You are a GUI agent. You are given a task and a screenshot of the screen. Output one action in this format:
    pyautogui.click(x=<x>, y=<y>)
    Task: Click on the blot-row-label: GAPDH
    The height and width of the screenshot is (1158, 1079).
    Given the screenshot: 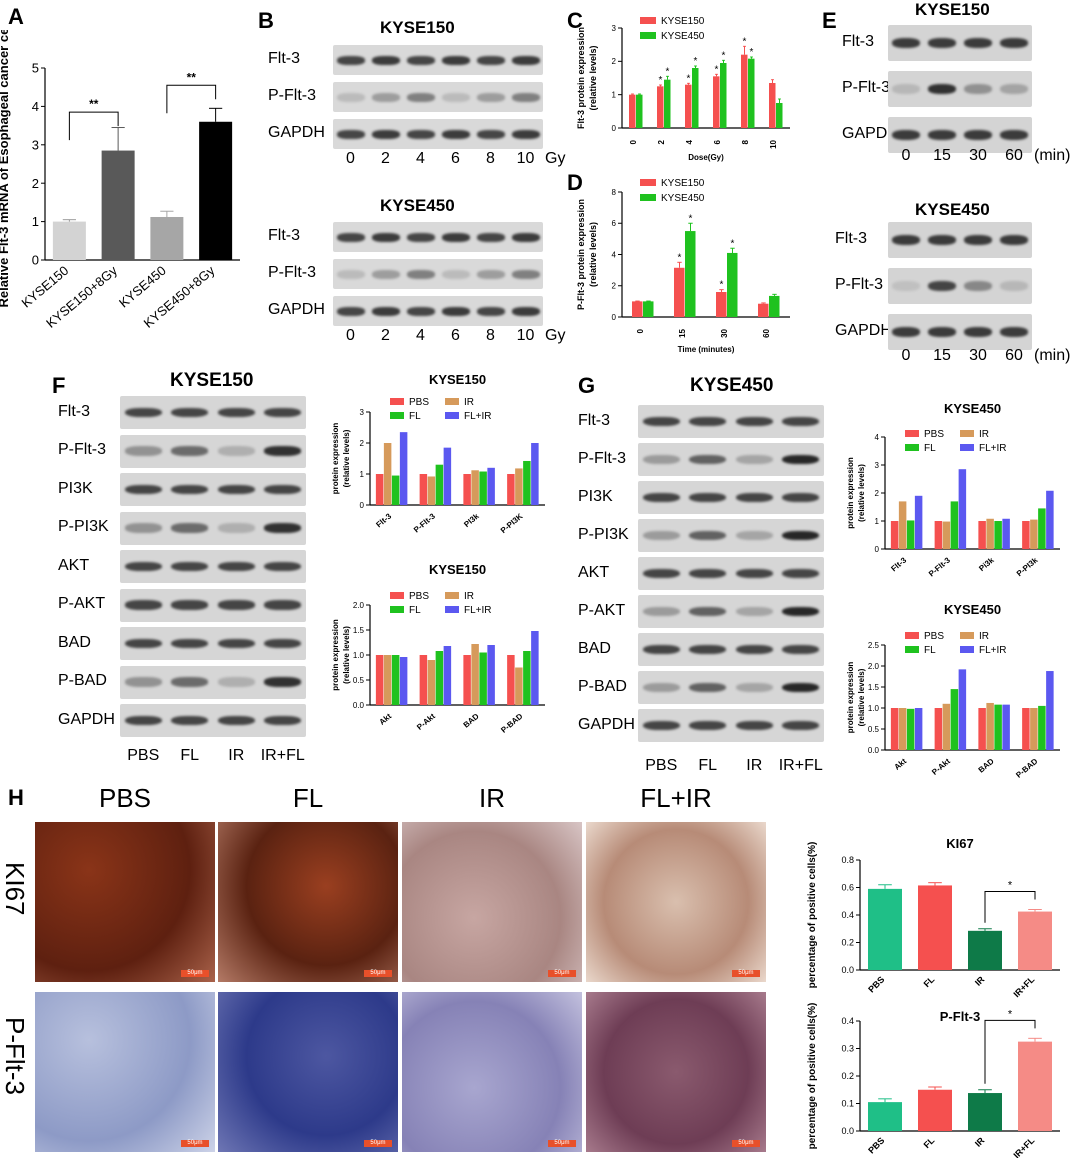 What is the action you would take?
    pyautogui.click(x=86, y=719)
    